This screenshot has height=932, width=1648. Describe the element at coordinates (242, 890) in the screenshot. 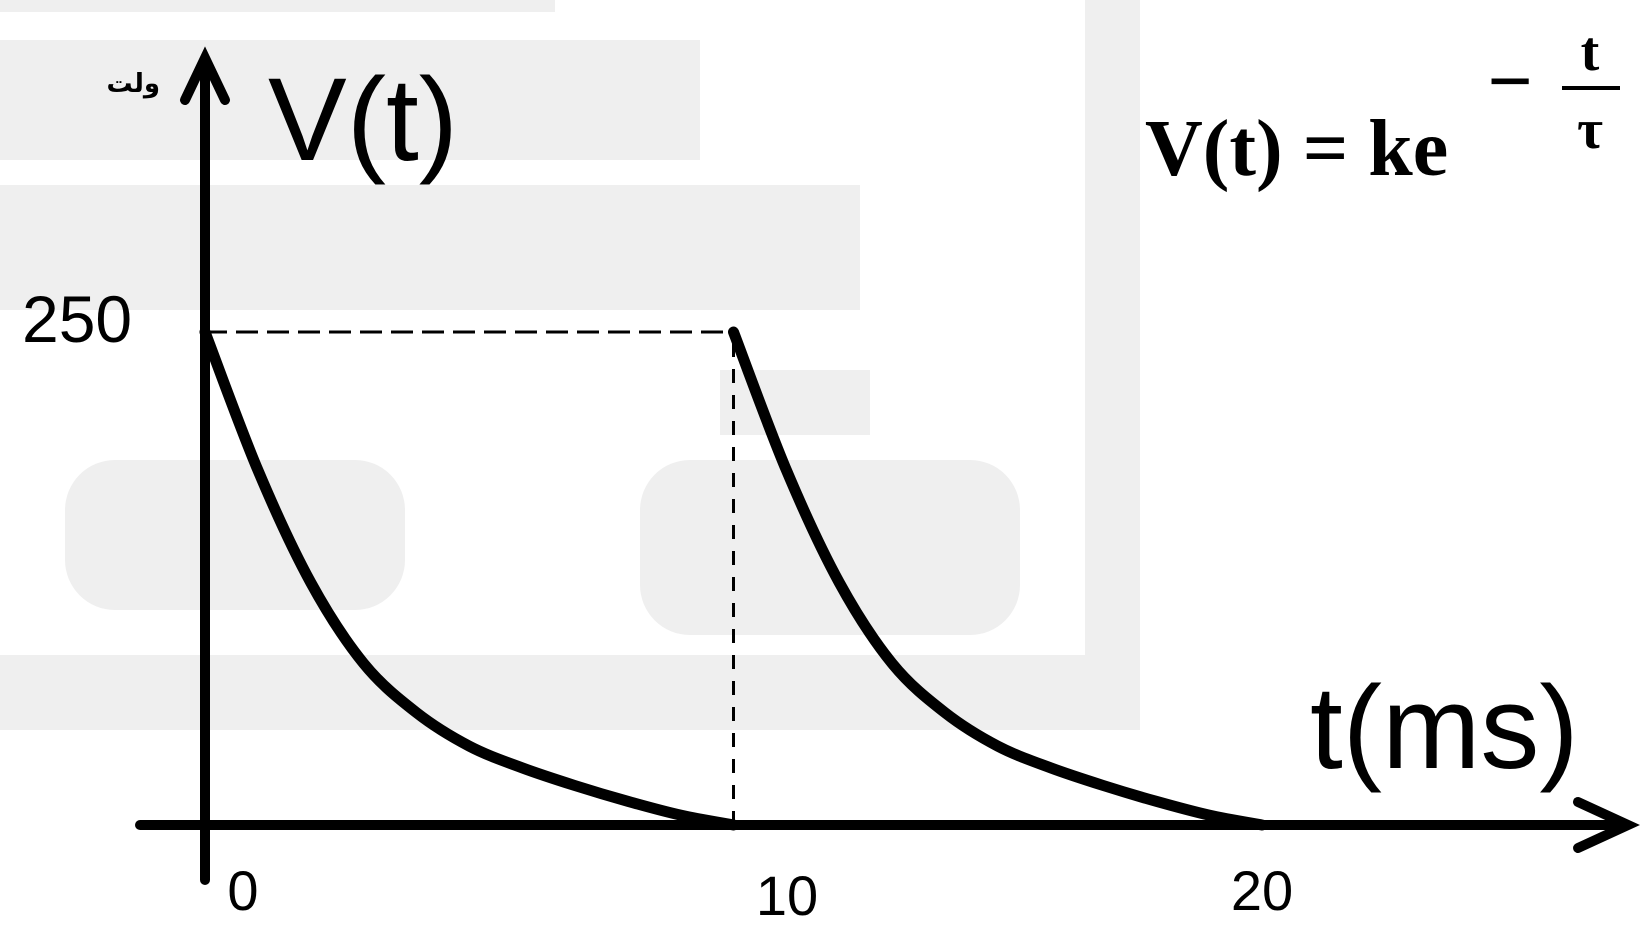

I see `x-tick-label-0: 0` at that location.